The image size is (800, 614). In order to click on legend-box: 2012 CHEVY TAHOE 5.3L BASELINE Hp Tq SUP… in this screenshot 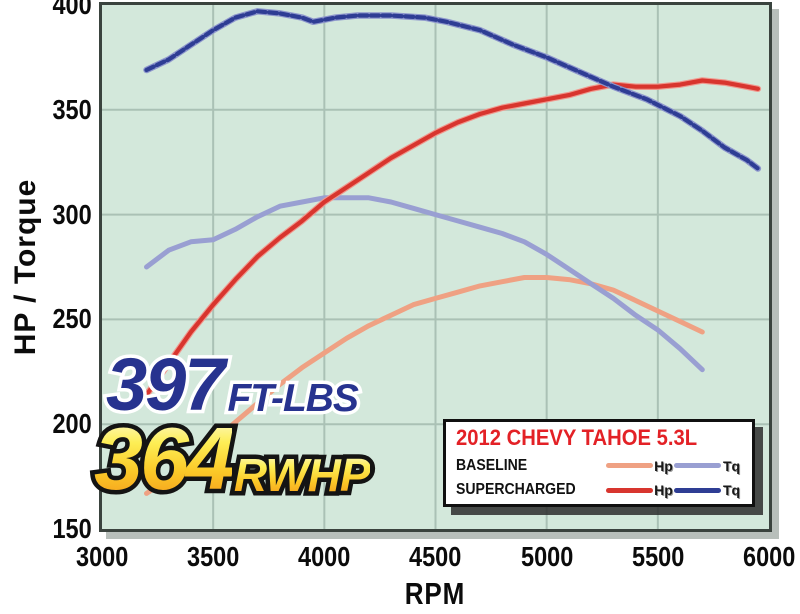, I will do `click(599, 463)`.